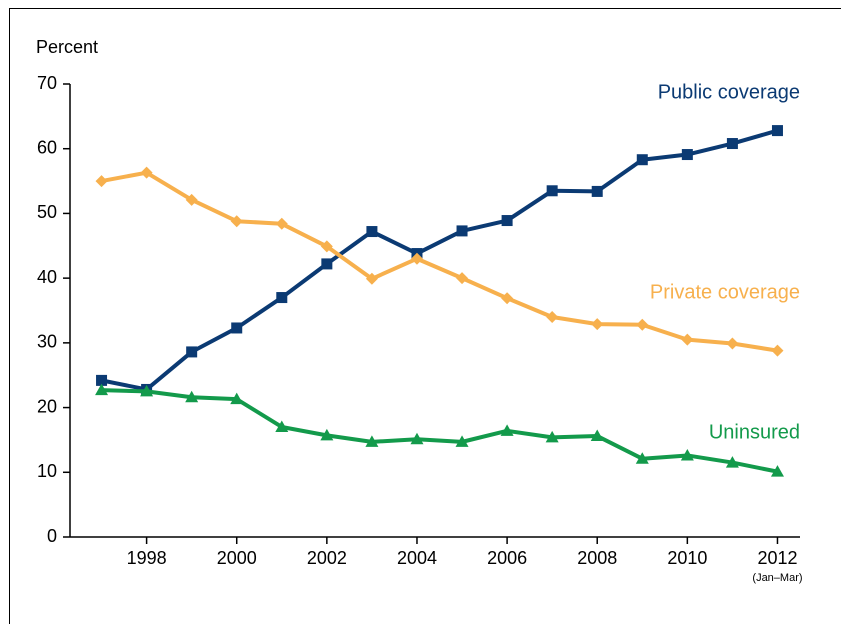  What do you see at coordinates (147, 558) in the screenshot?
I see `x-tick-label: 1998` at bounding box center [147, 558].